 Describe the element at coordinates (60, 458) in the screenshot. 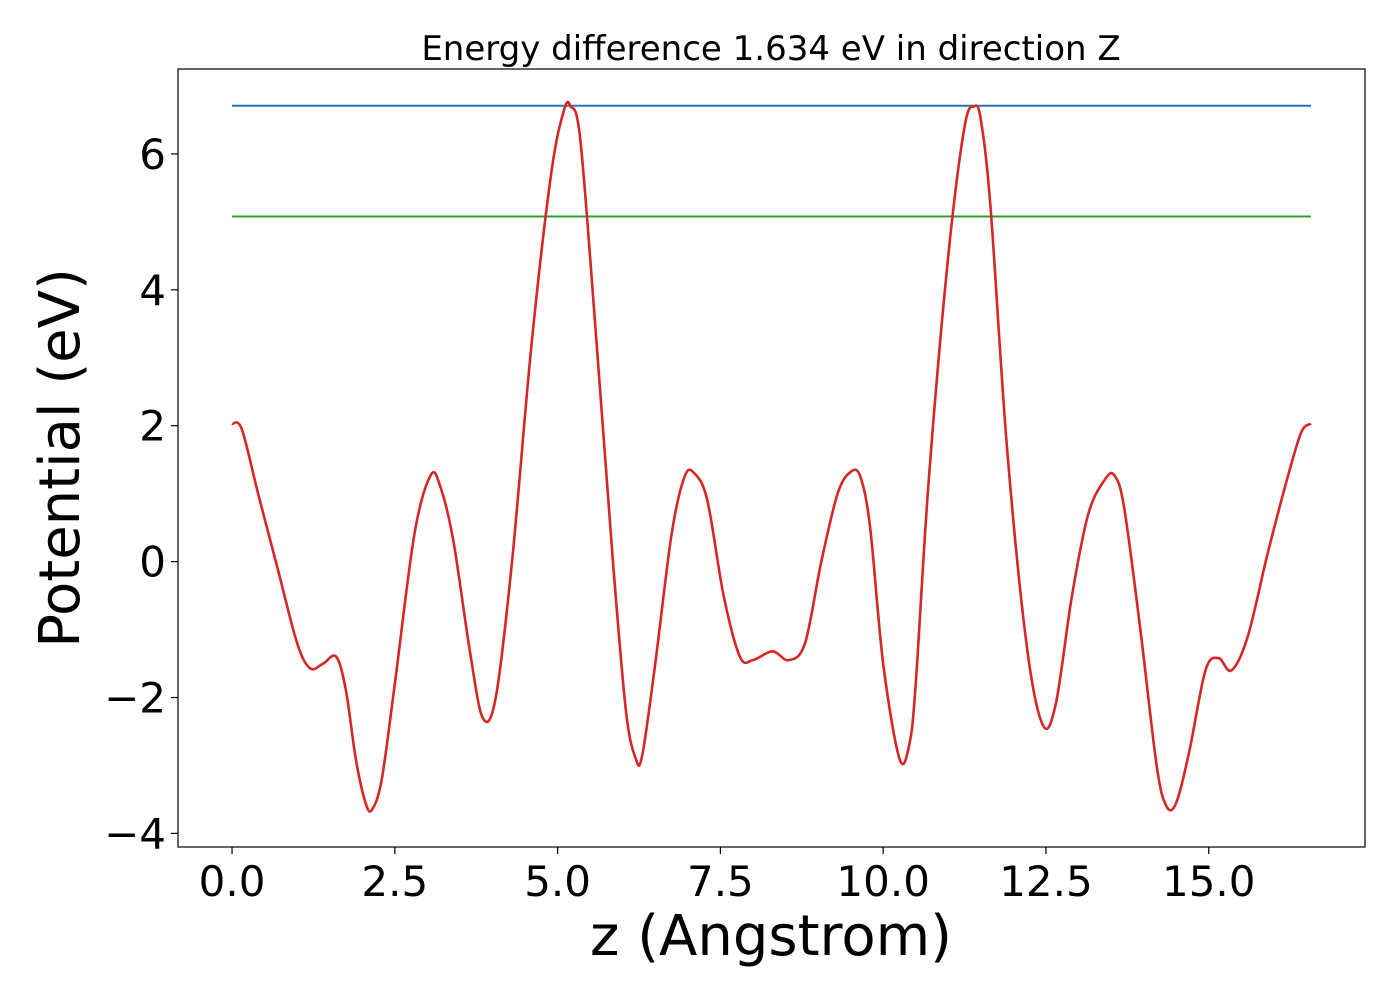

I see `y-axis-label: Potential (eV)` at that location.